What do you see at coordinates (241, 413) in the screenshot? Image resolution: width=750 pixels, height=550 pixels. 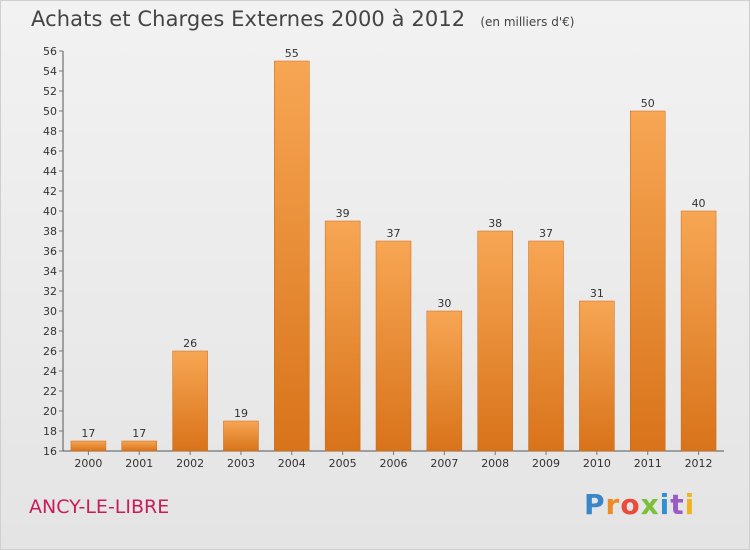 I see `bar-value-label: 19` at bounding box center [241, 413].